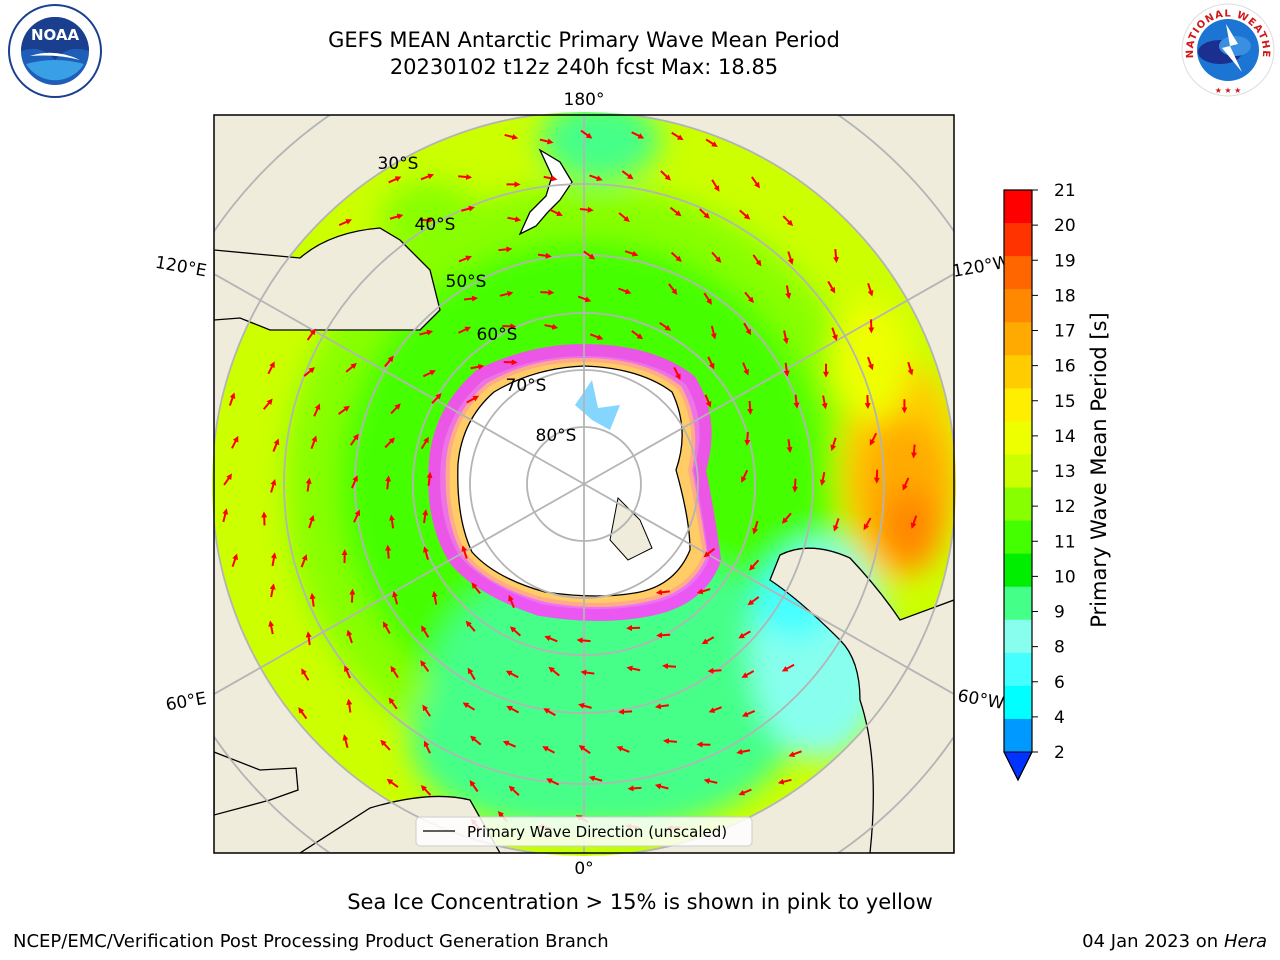  Describe the element at coordinates (1065, 472) in the screenshot. I see `colorbar-tick-label: 13` at that location.